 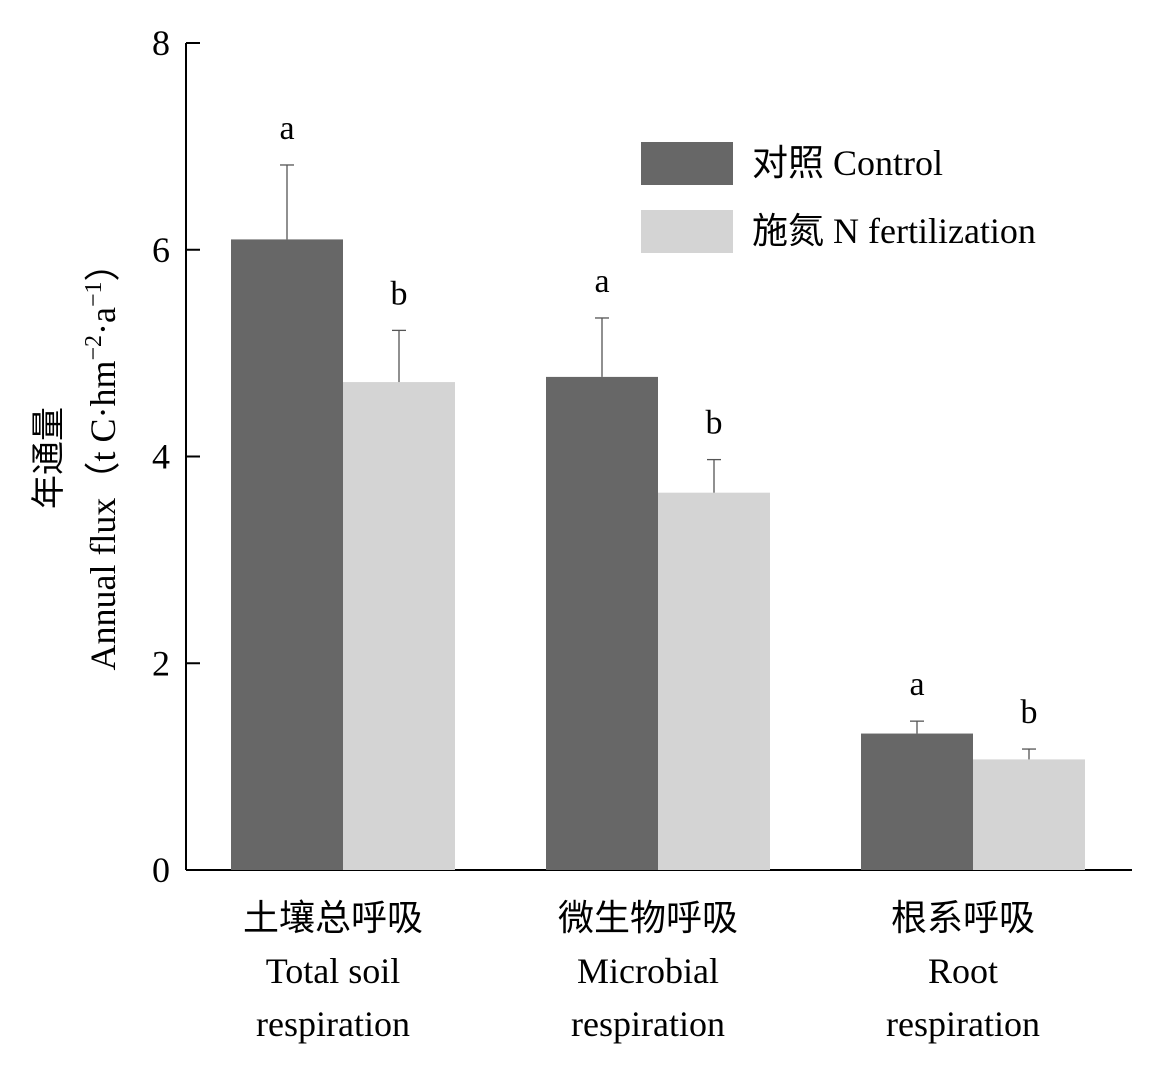 What do you see at coordinates (963, 918) in the screenshot?
I see `x-tick-label: 根系呼吸` at bounding box center [963, 918].